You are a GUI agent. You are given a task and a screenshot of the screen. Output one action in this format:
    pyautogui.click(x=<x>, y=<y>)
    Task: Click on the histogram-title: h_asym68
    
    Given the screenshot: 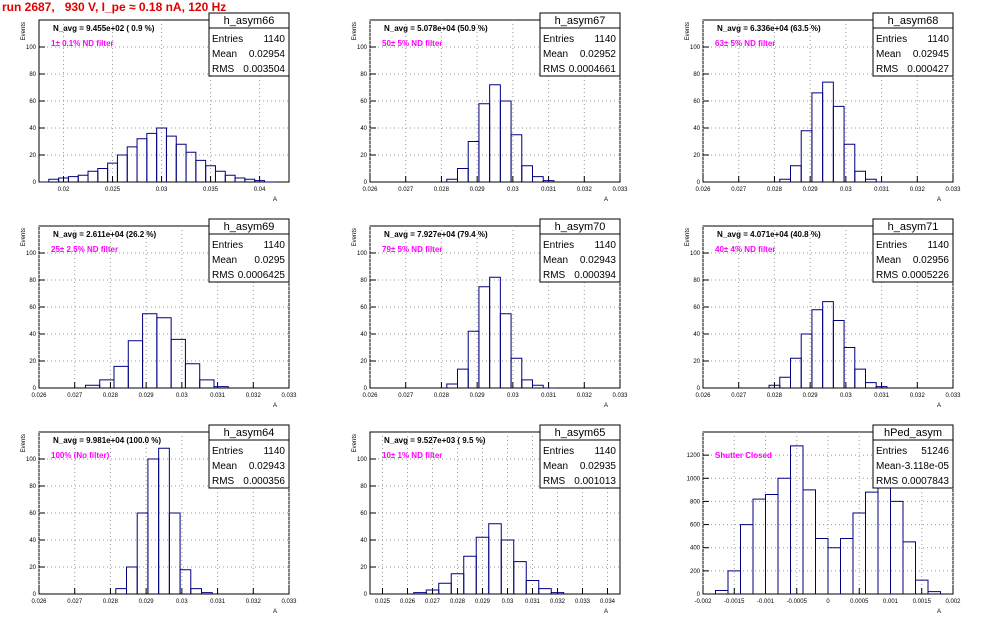 What is the action you would take?
    pyautogui.click(x=913, y=21)
    